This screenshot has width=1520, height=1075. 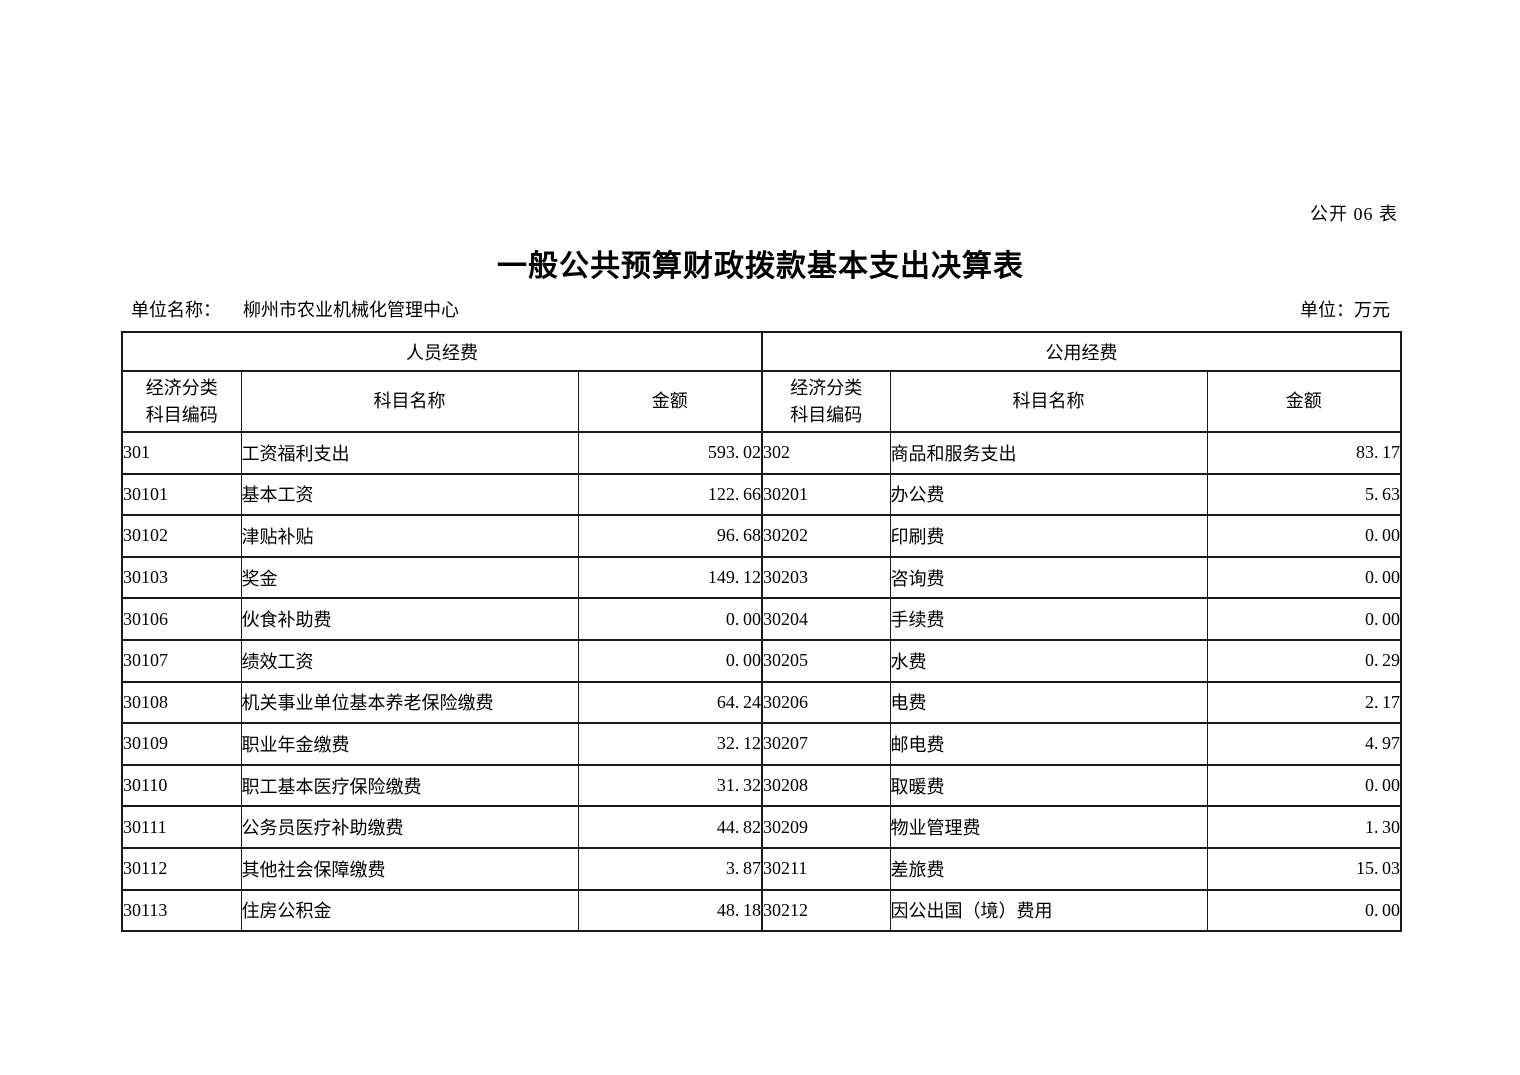 I want to click on column-header-row: 经济分类 科目编码 科目名称 金额 经济分类 科目编码 科目名称 金额, so click(x=761, y=401).